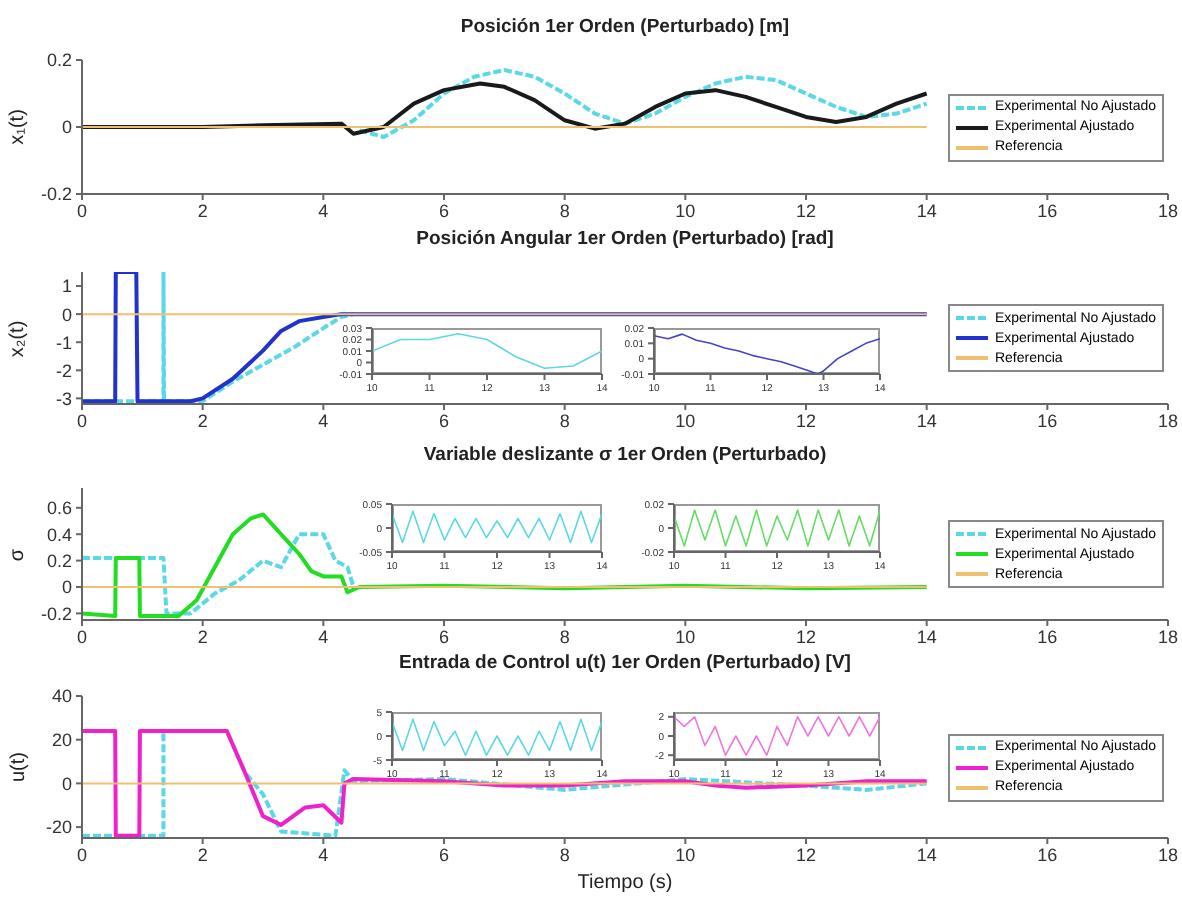  I want to click on y-tick-label: 1, so click(66, 286).